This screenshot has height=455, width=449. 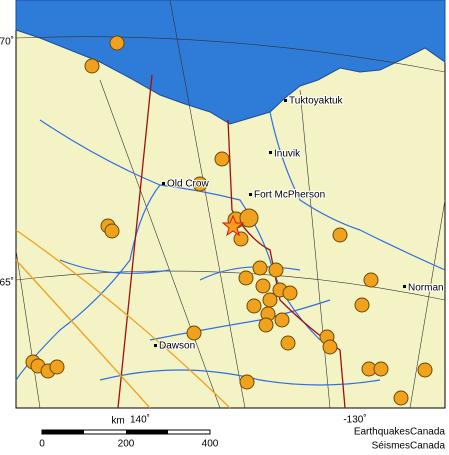 I want to click on credit: EarthquakesCanada, so click(x=400, y=432).